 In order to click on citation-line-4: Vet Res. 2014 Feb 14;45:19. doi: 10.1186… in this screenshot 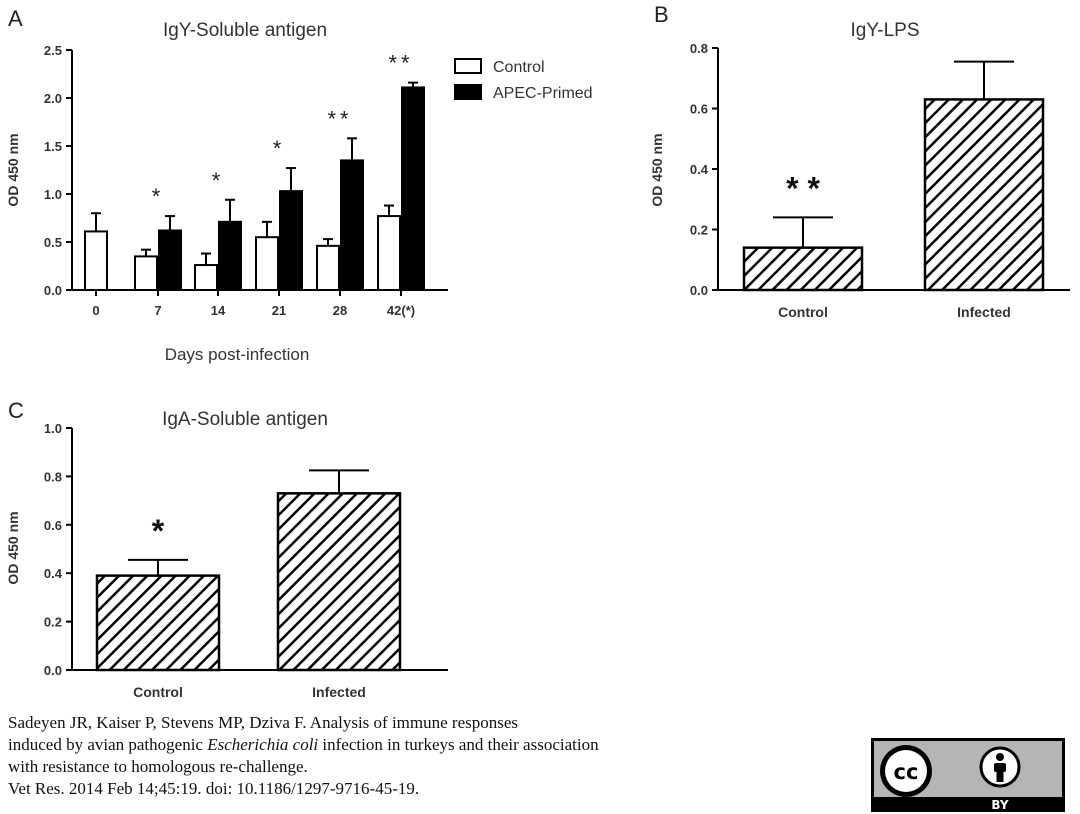, I will do `click(214, 788)`.